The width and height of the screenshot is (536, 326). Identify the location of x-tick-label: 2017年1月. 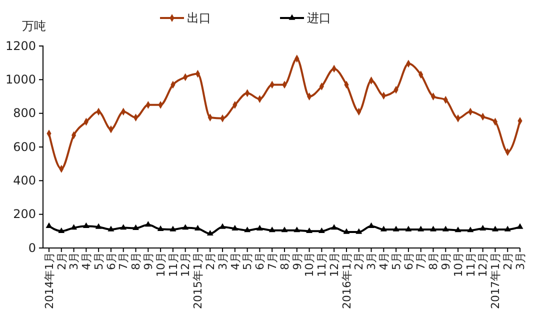
(495, 280).